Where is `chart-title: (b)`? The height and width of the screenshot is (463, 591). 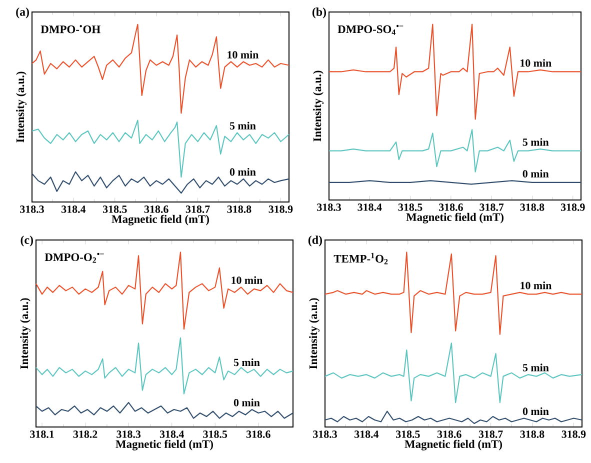 chart-title: (b) is located at coordinates (319, 13).